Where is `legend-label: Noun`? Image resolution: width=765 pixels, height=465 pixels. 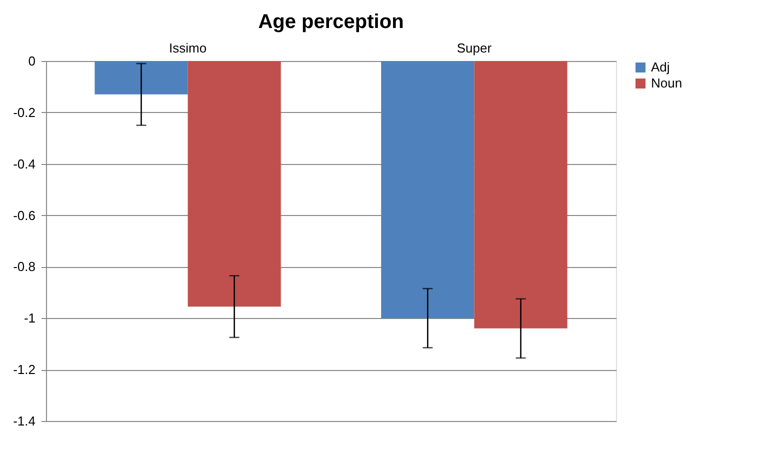 legend-label: Noun is located at coordinates (666, 83).